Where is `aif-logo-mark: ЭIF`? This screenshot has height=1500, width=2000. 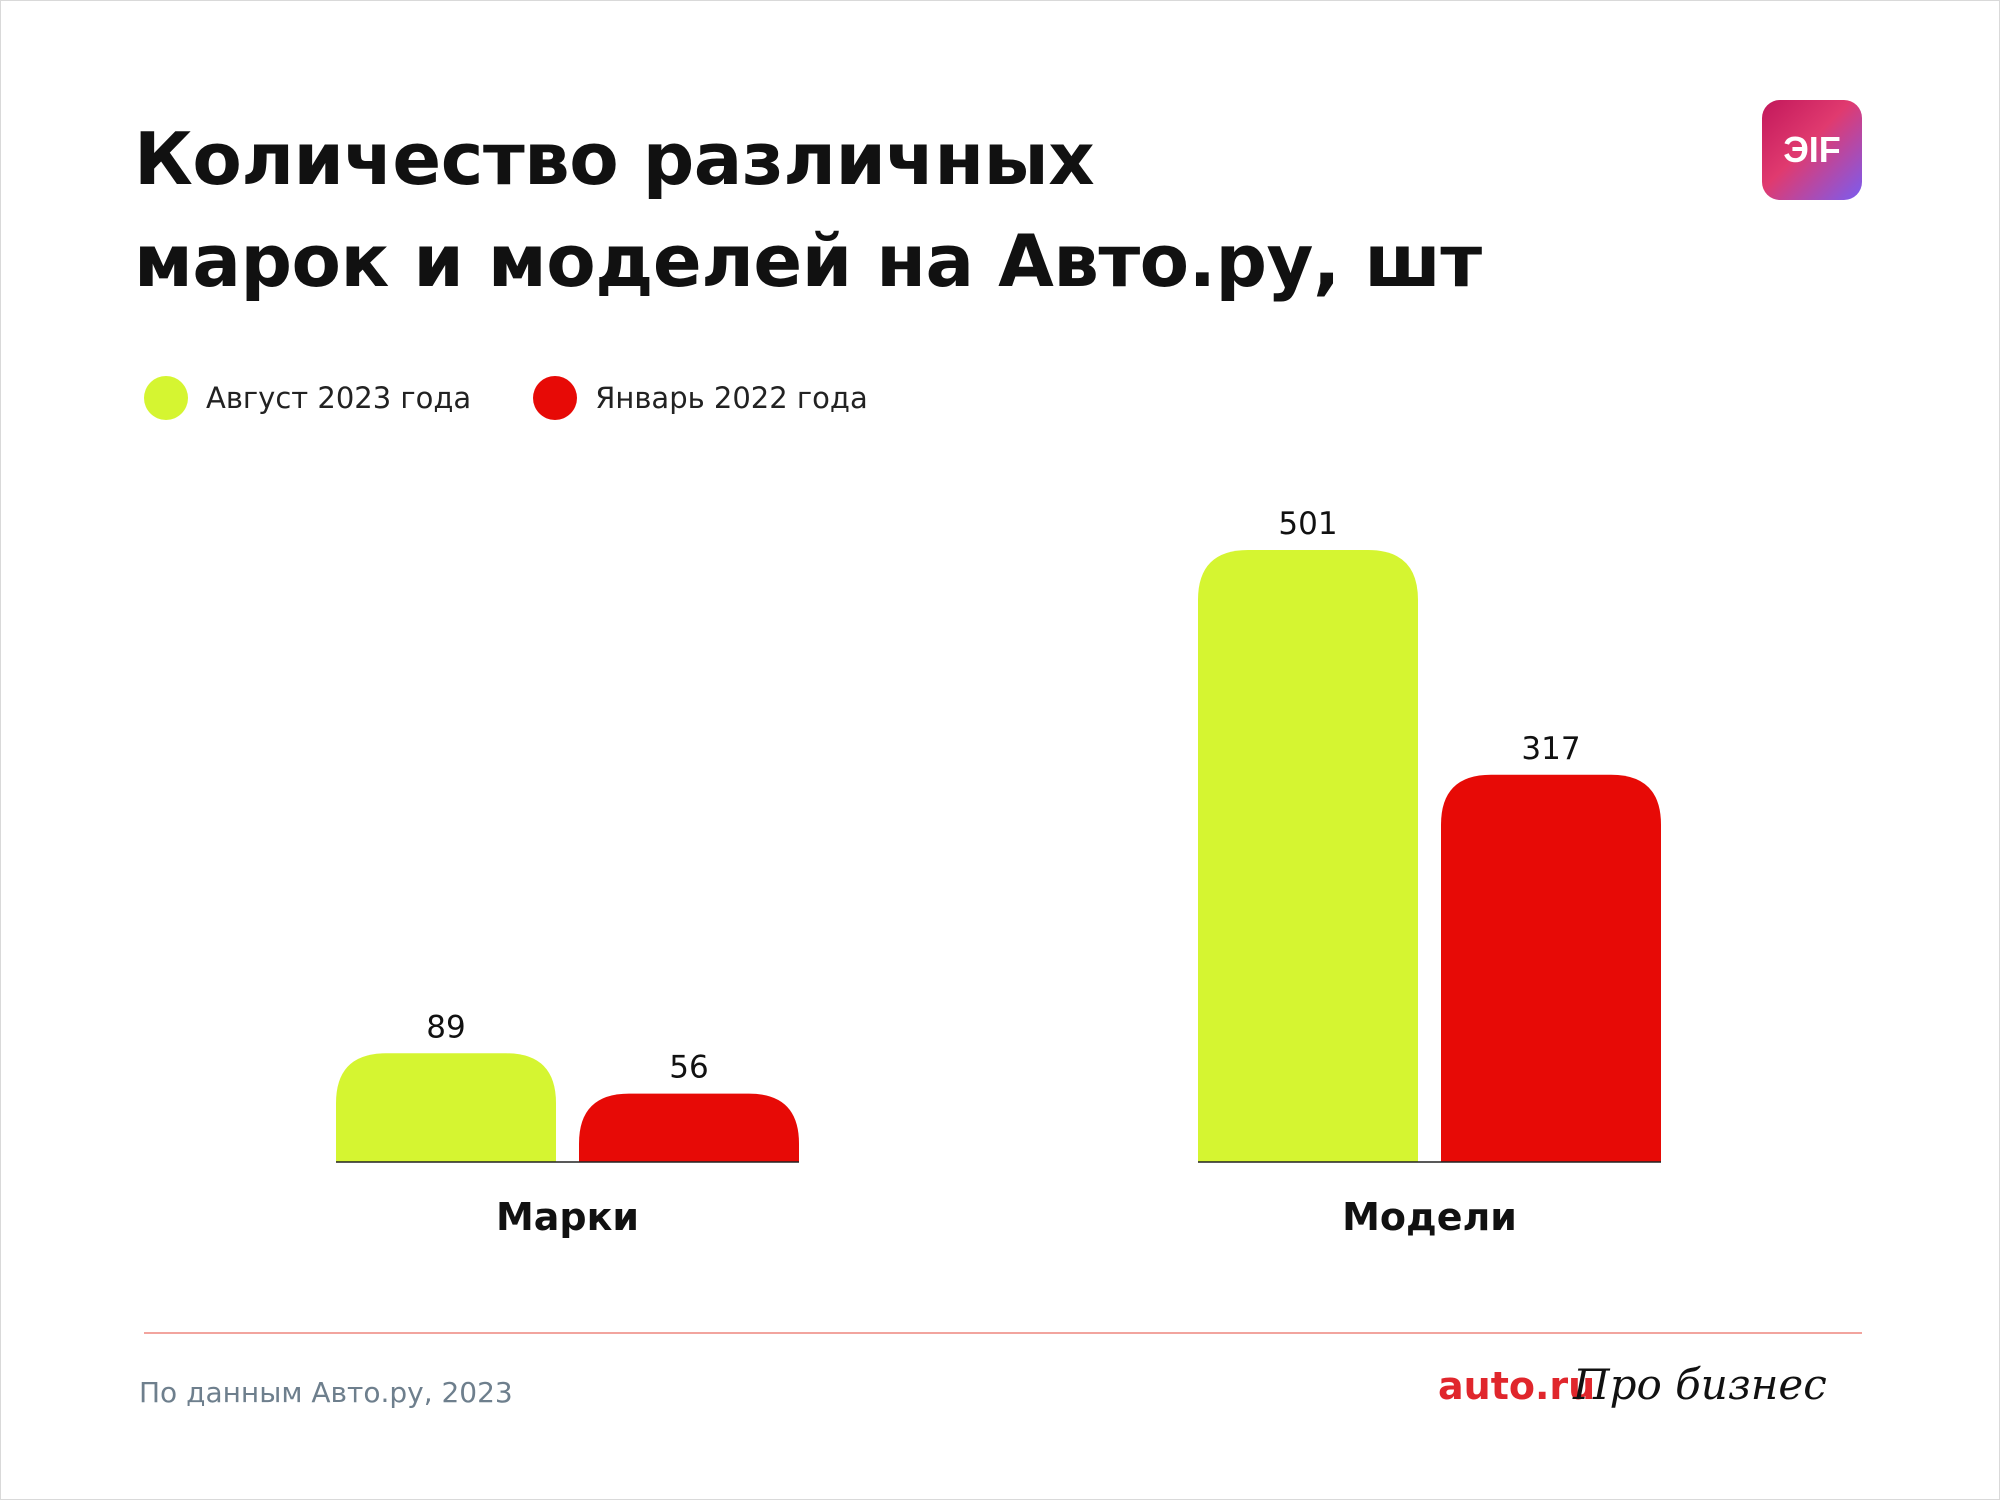 aif-logo-mark: ЭIF is located at coordinates (1812, 149).